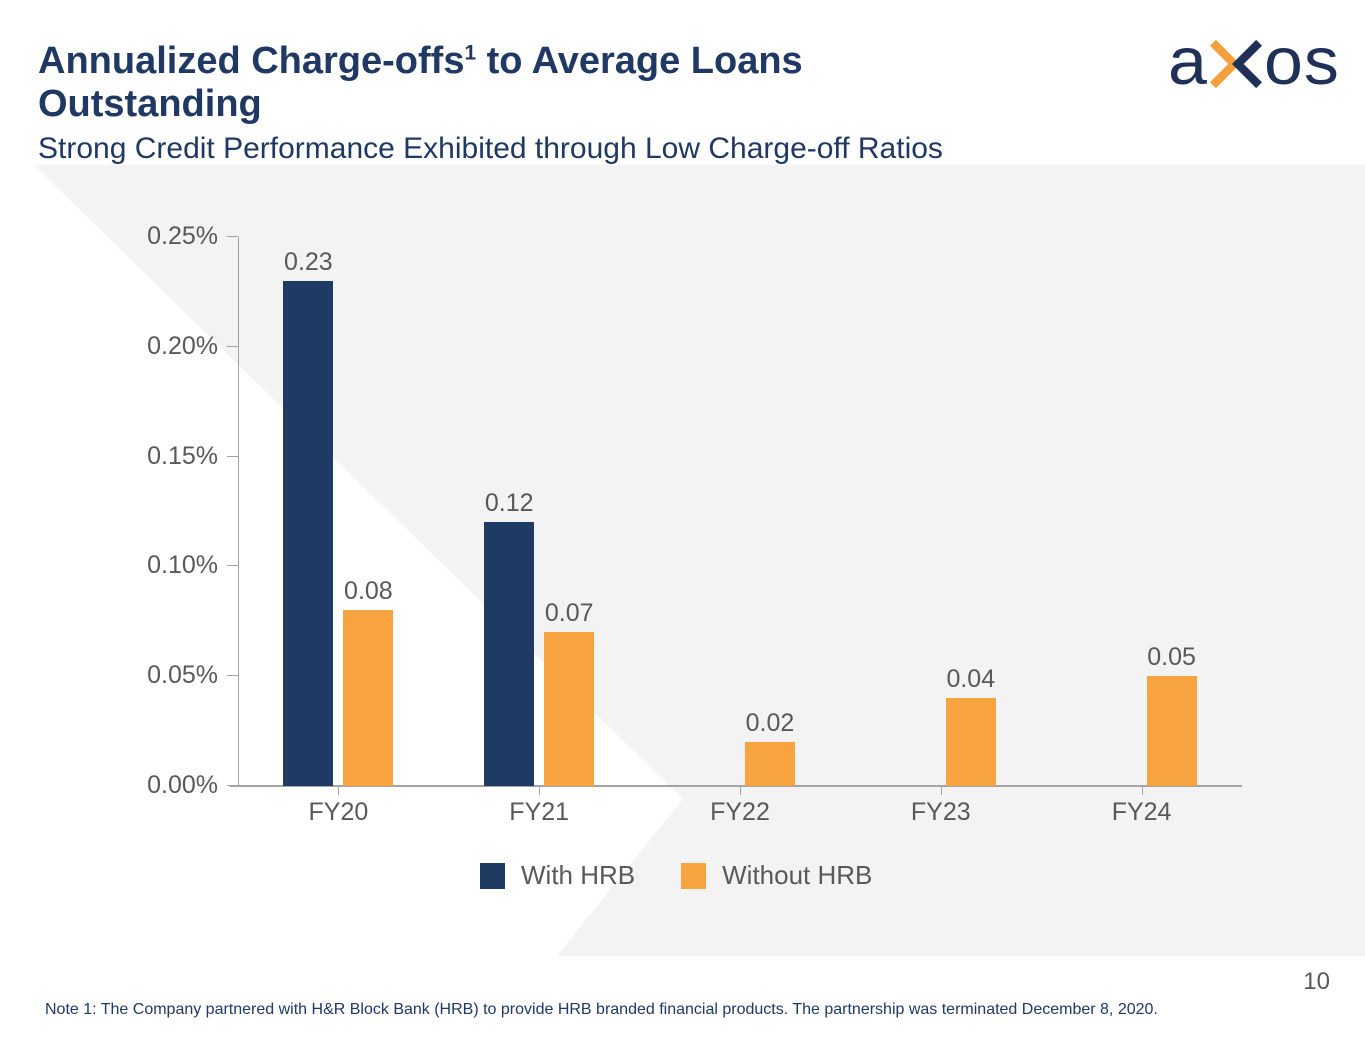 The height and width of the screenshot is (1055, 1365). I want to click on value-label-without-hrb-fy21: 0.07, so click(569, 613).